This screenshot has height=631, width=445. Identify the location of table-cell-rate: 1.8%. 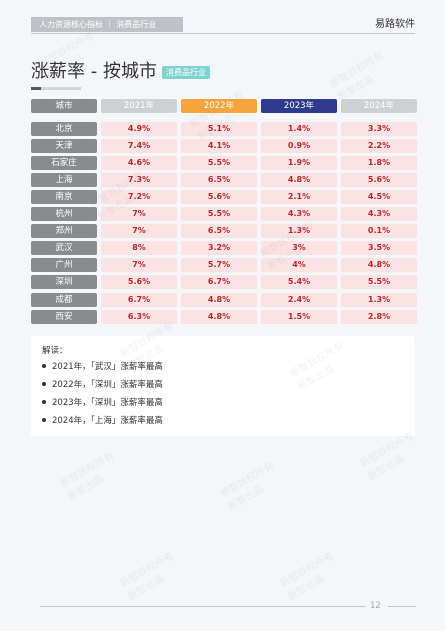
(379, 163).